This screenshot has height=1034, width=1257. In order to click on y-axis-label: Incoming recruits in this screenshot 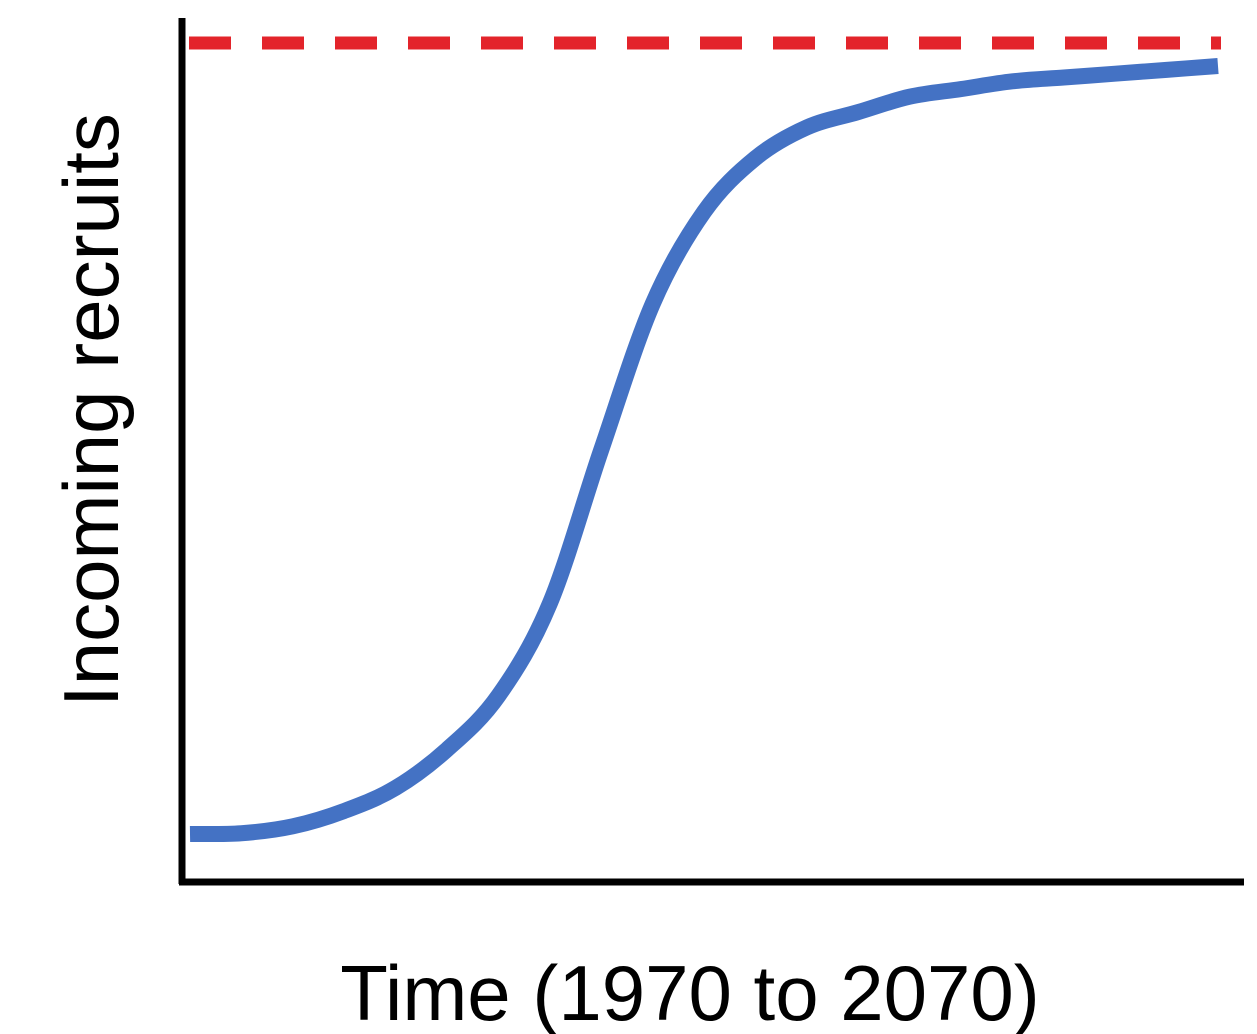, I will do `click(91, 410)`.